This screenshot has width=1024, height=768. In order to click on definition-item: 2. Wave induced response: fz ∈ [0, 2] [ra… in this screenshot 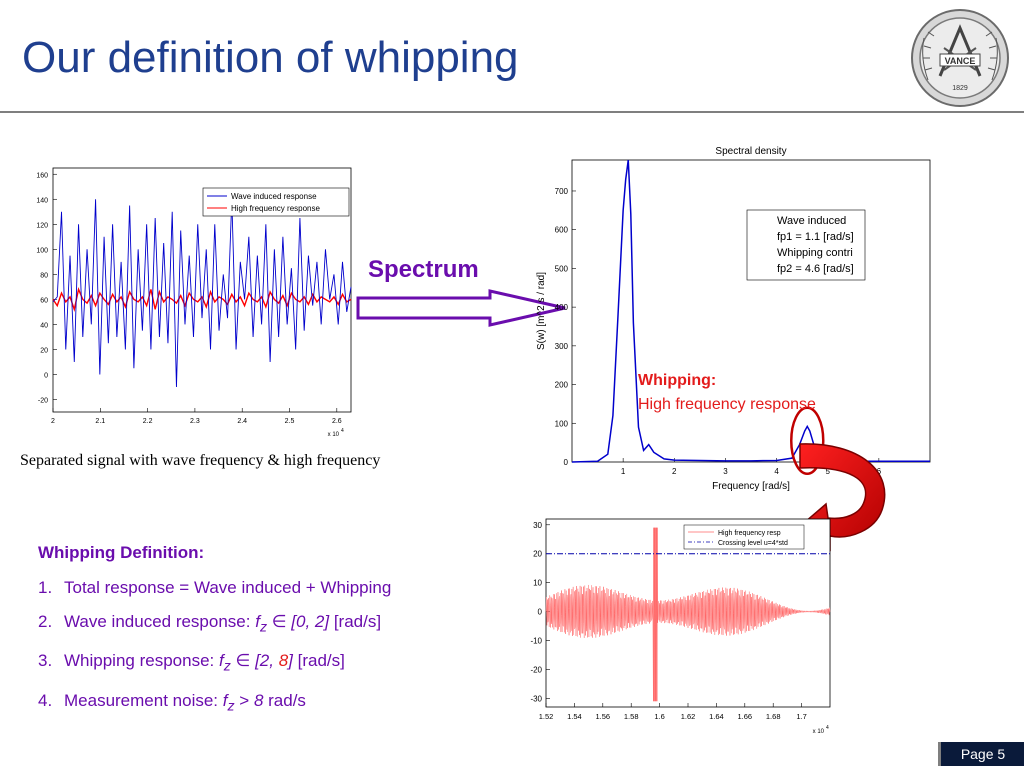, I will do `click(214, 624)`.